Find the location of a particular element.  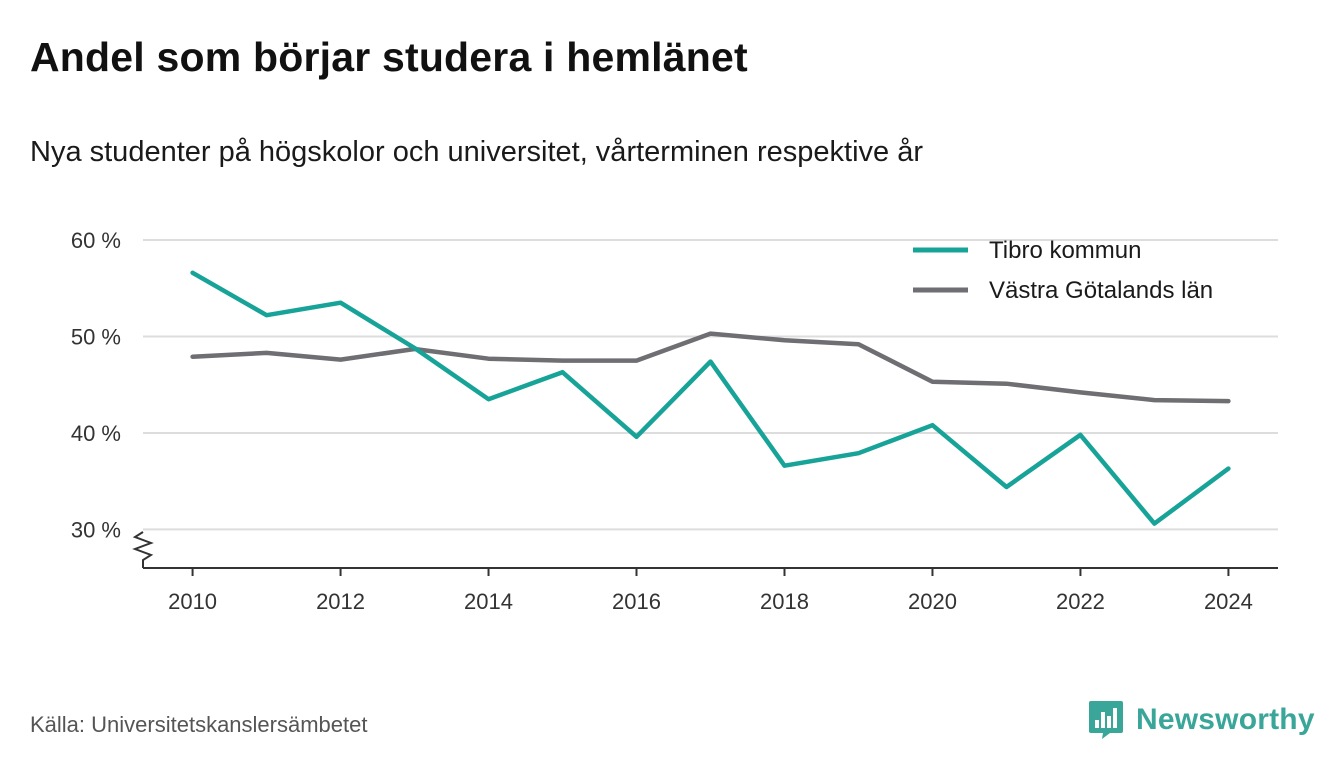

x-tick-label: 2014 is located at coordinates (488, 601).